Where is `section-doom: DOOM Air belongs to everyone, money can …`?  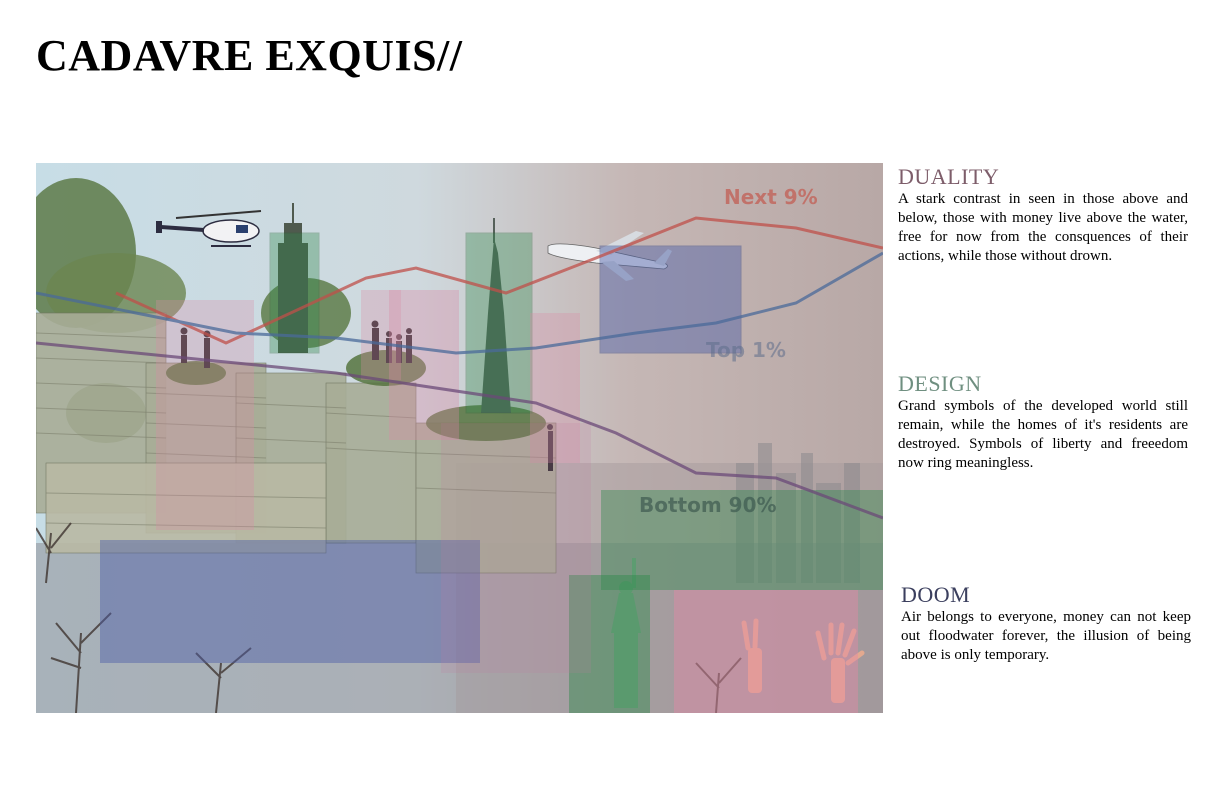
section-doom: DOOM Air belongs to everyone, money can … is located at coordinates (1046, 624).